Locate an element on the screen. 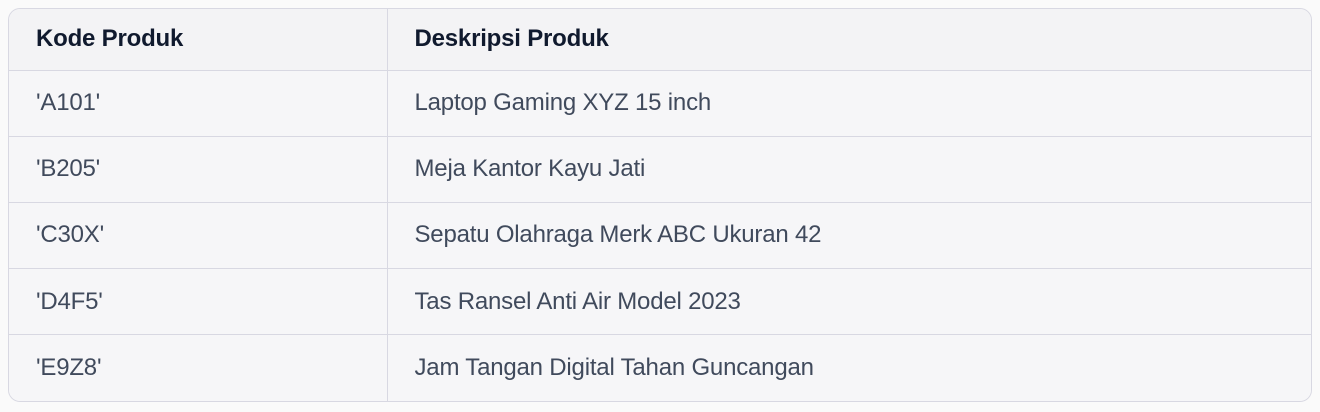 This screenshot has height=412, width=1320. cell-deskripsi-produk: Meja Kantor Kayu Jati is located at coordinates (848, 169).